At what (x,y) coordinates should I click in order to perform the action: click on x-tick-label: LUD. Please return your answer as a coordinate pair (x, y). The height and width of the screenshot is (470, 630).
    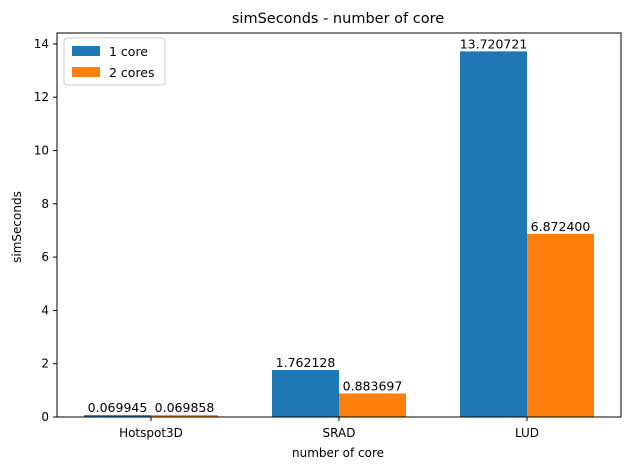
    Looking at the image, I should click on (527, 433).